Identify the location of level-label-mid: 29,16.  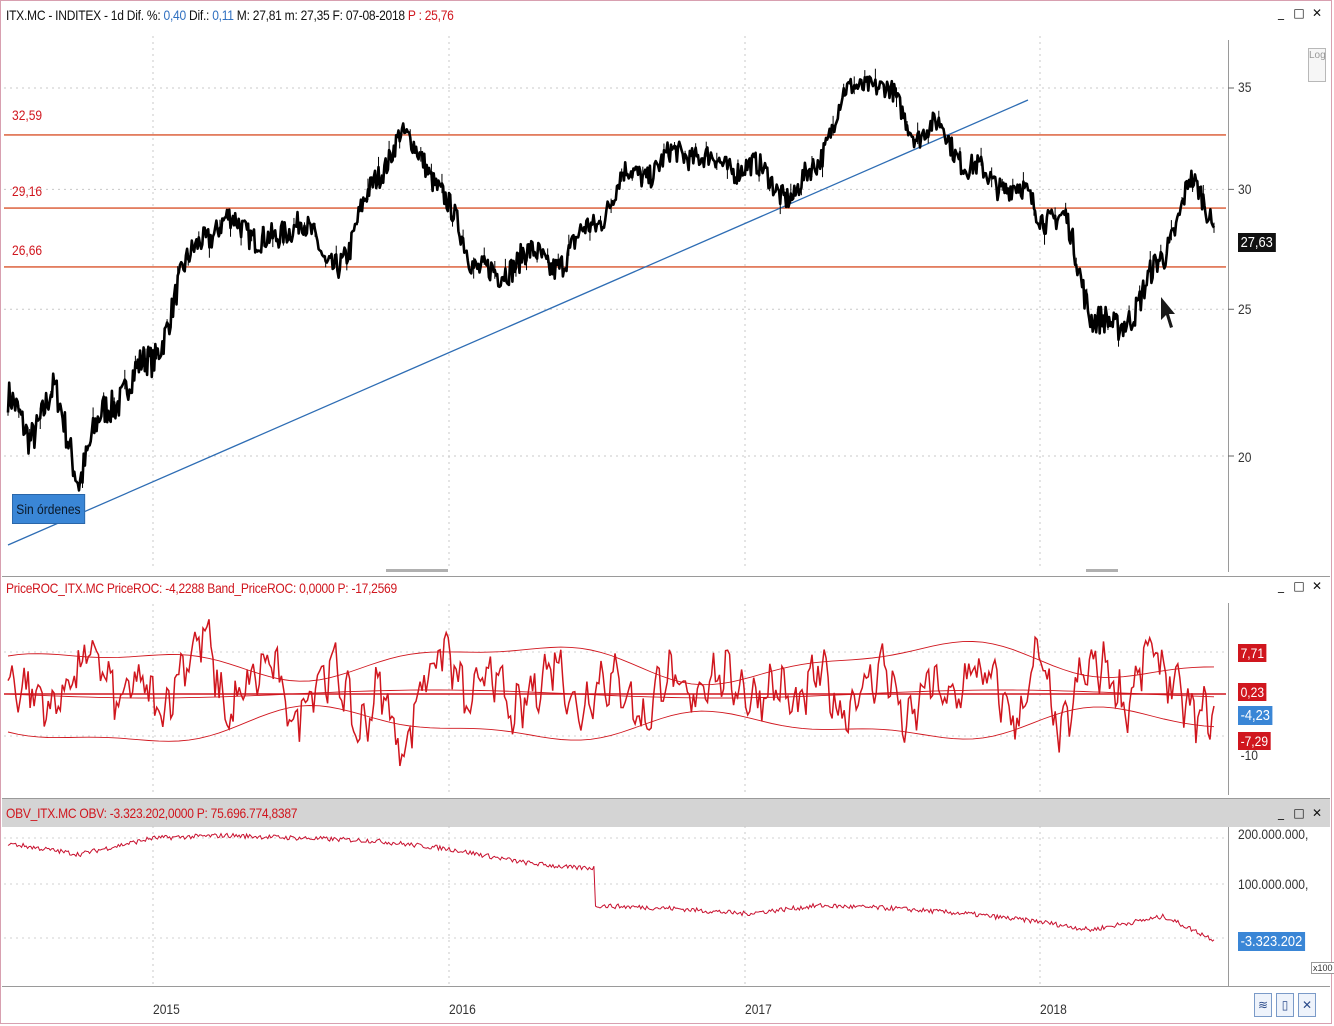
(27, 191).